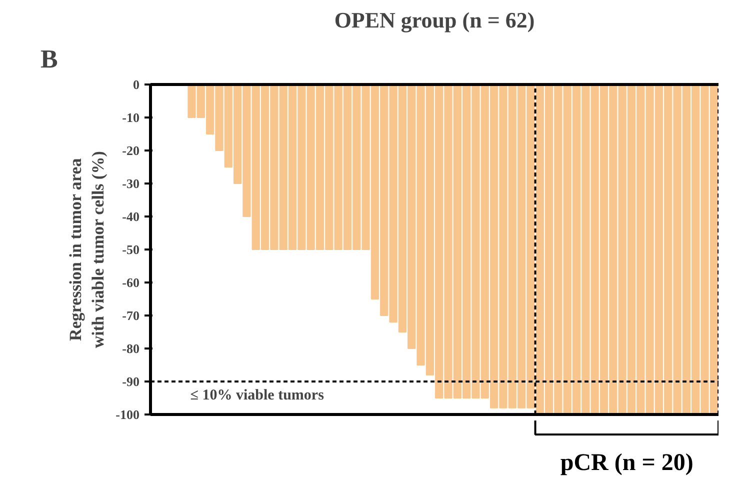  Describe the element at coordinates (49, 59) in the screenshot. I see `text: B` at that location.